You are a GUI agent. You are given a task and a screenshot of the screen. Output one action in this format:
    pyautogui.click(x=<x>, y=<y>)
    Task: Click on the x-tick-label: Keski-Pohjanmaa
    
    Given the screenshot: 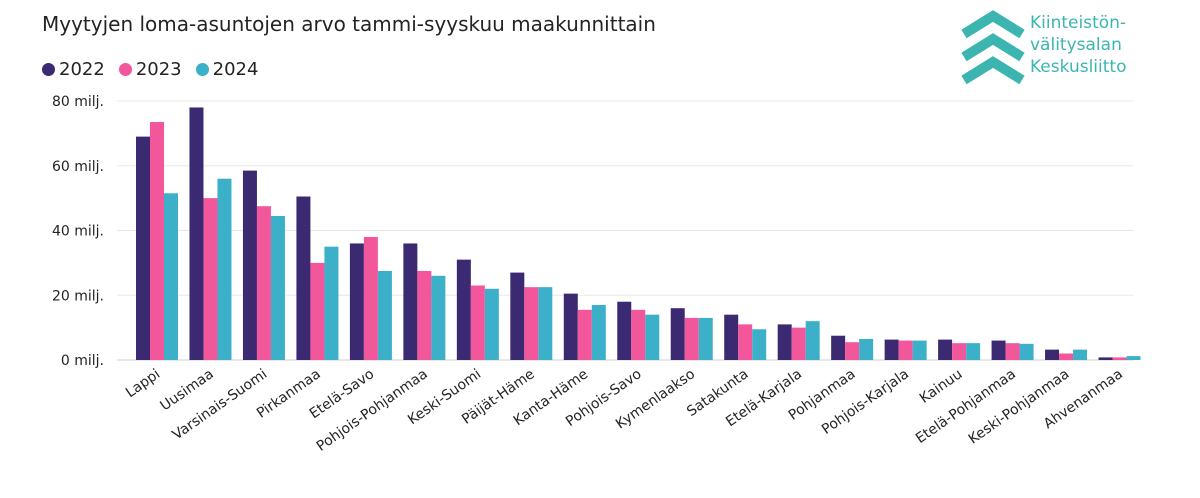 What is the action you would take?
    pyautogui.click(x=1019, y=406)
    